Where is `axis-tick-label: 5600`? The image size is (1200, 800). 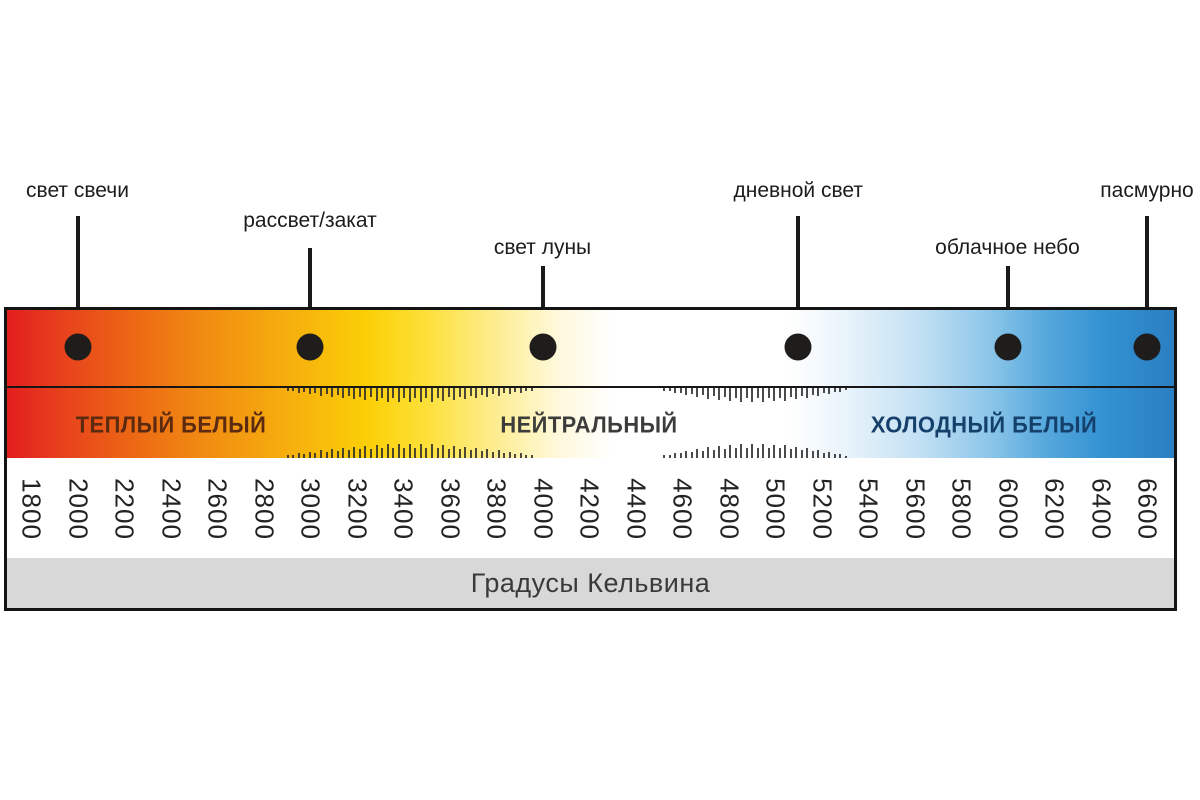 axis-tick-label: 5600 is located at coordinates (915, 509).